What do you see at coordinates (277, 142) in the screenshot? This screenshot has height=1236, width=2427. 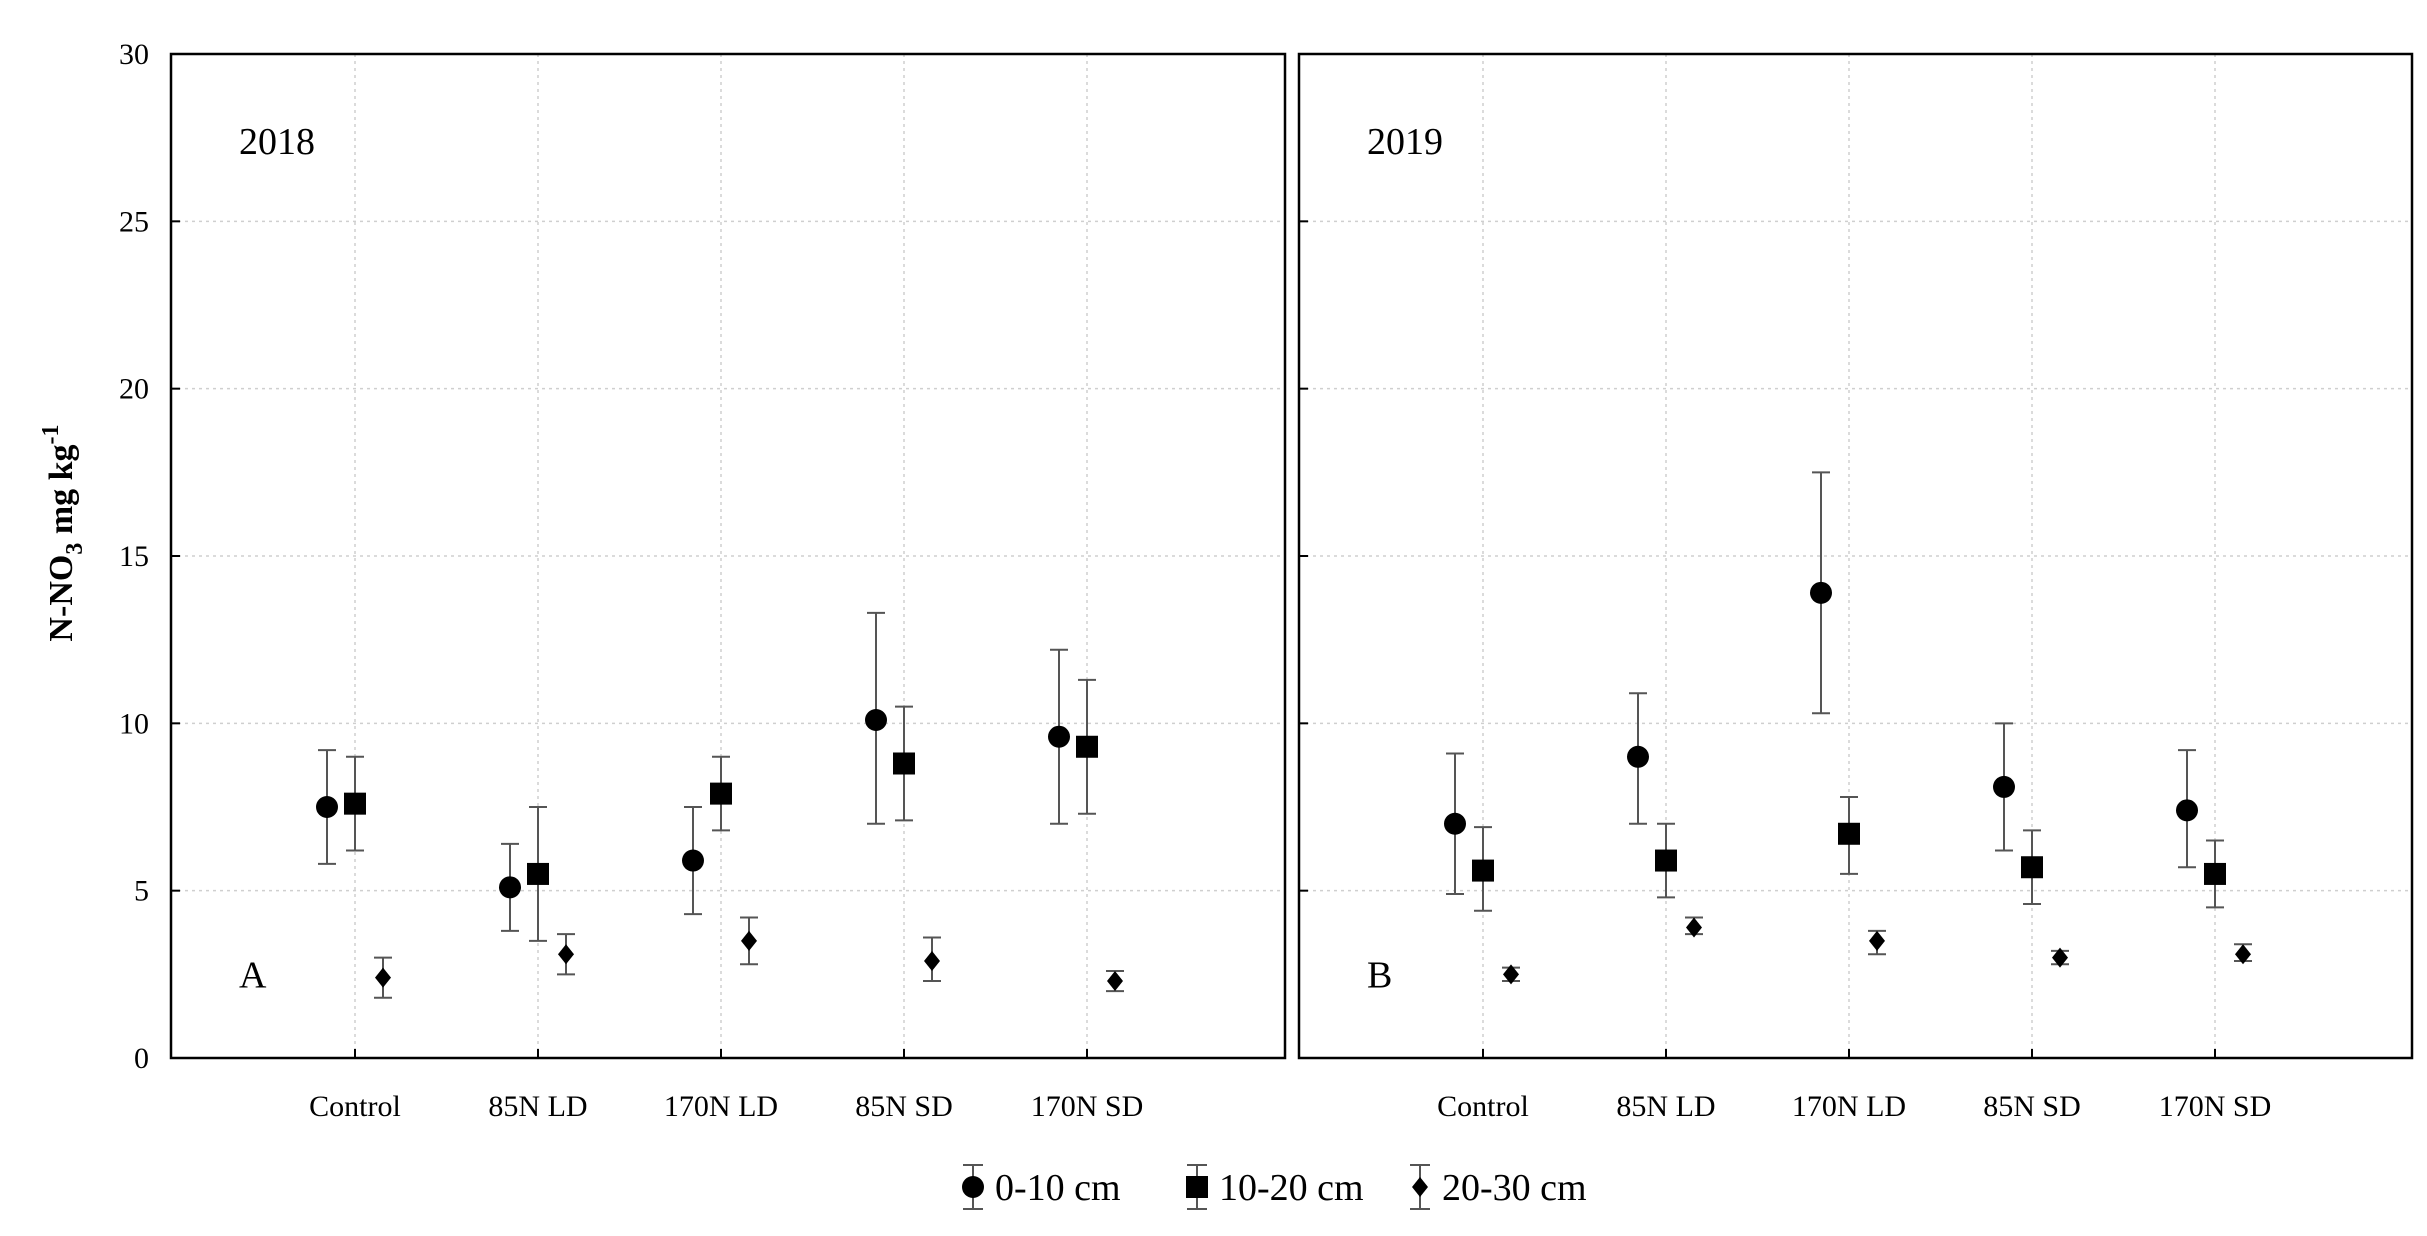 I see `panel-year-label: 2018` at bounding box center [277, 142].